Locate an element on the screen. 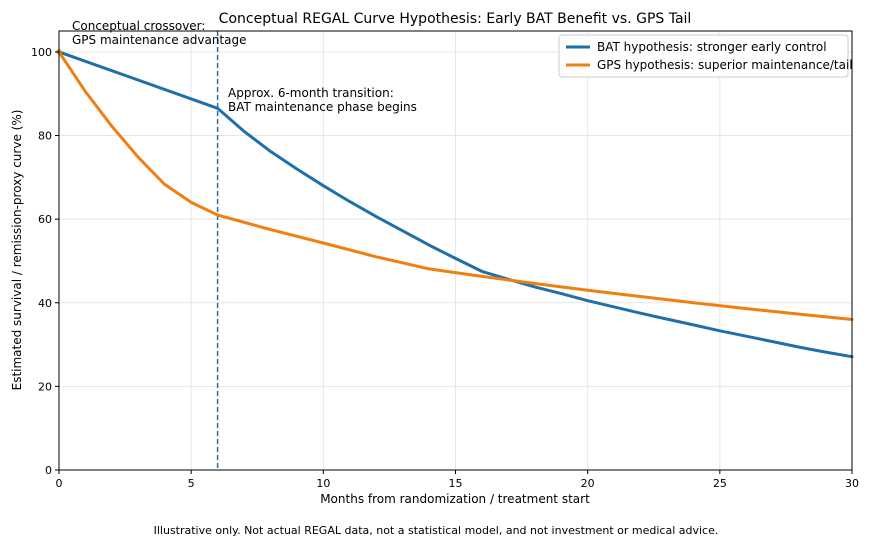  x-tick-label: 10 is located at coordinates (323, 483).